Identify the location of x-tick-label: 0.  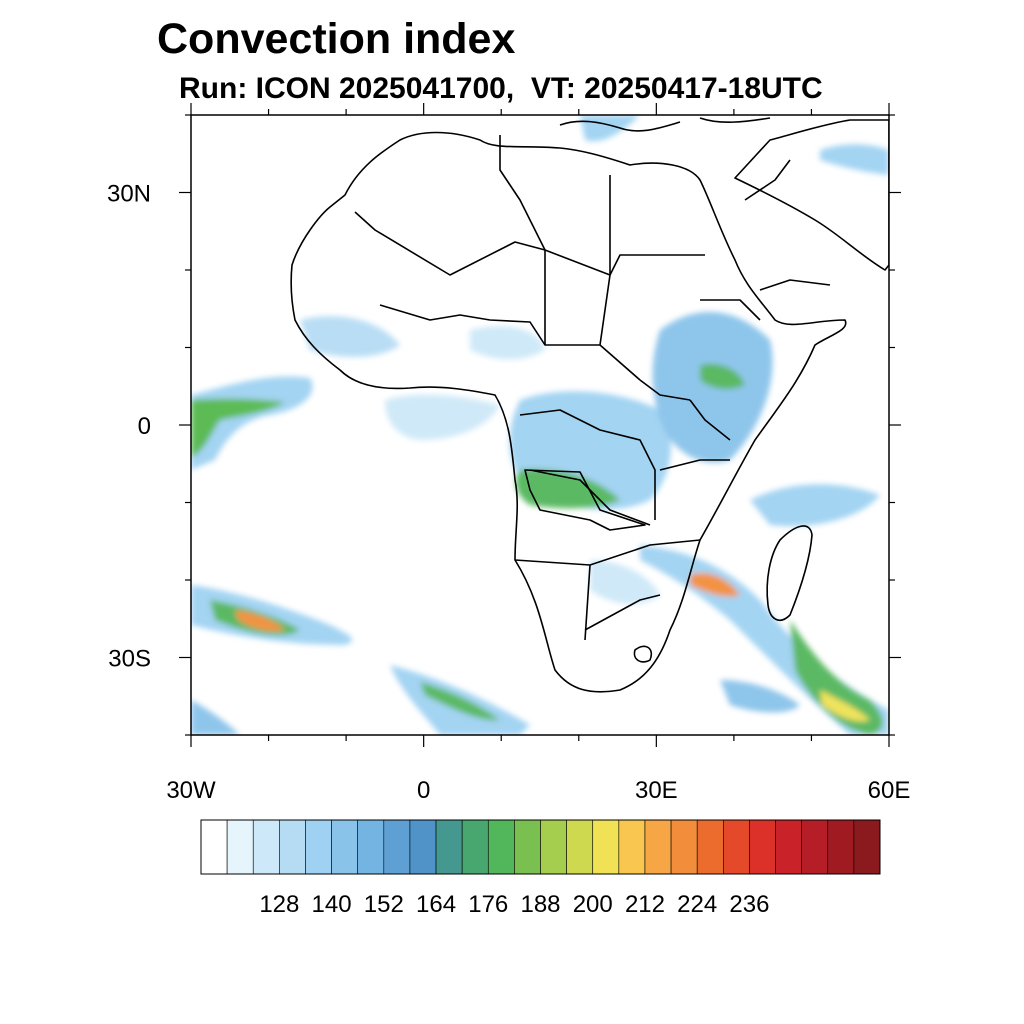
(423, 790).